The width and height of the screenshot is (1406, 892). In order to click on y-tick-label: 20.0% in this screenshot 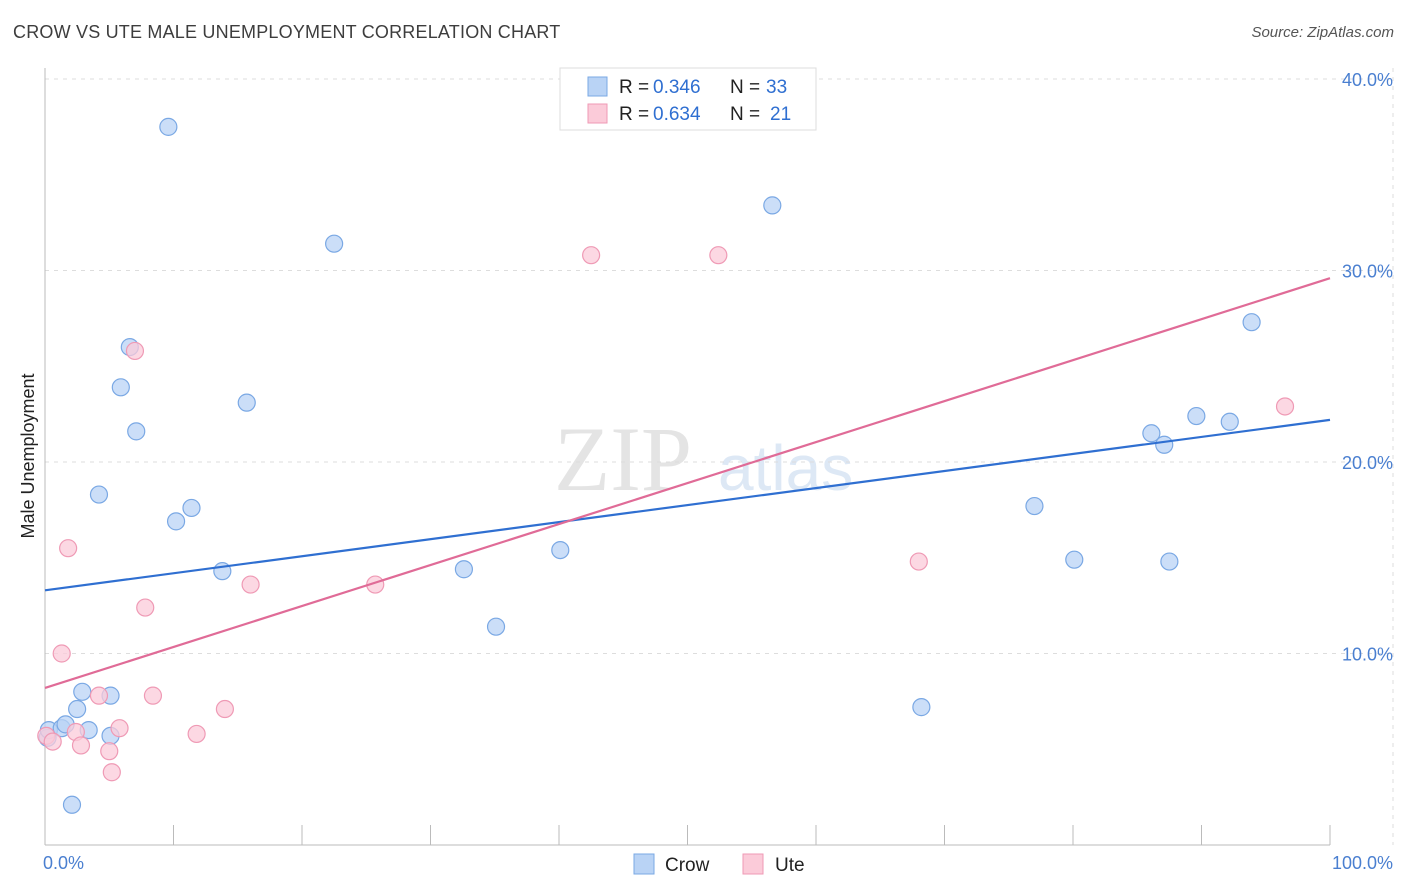, I will do `click(1367, 463)`.